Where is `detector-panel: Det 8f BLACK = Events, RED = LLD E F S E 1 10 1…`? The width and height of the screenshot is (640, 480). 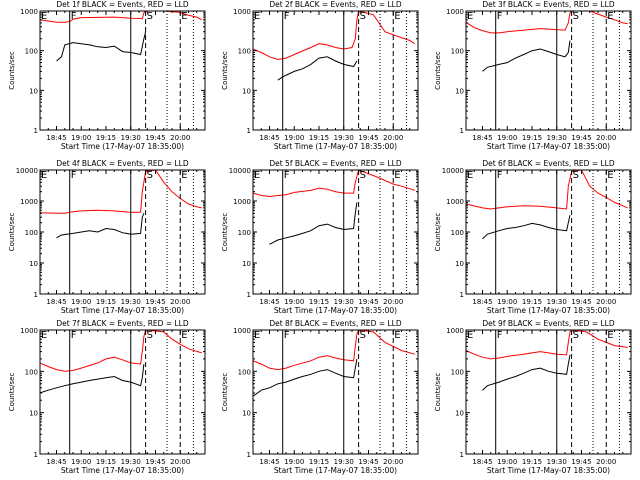
detector-panel: Det 8f BLACK = Events, RED = LLD E F S E 1 10 1… is located at coordinates (320, 397).